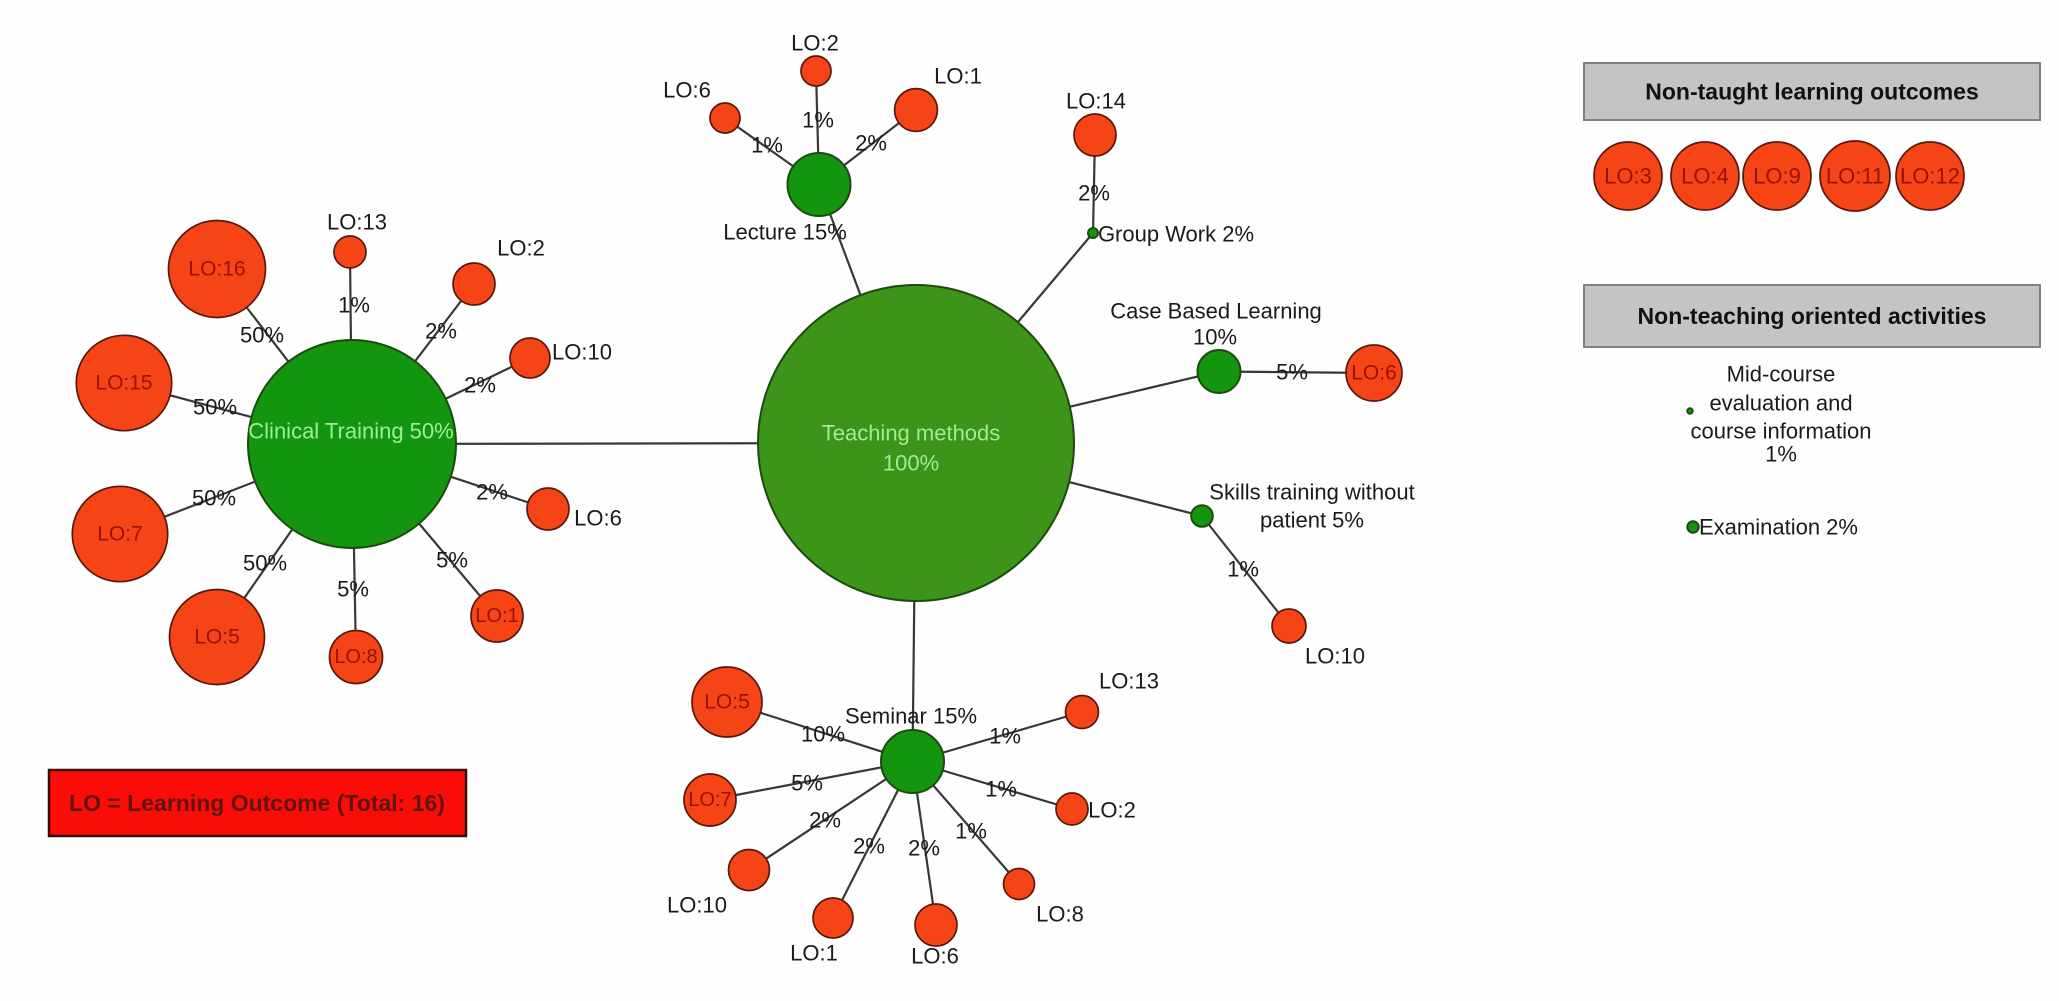 This screenshot has width=2059, height=1001. Describe the element at coordinates (911, 716) in the screenshot. I see `svg-text: Seminar 15%` at that location.